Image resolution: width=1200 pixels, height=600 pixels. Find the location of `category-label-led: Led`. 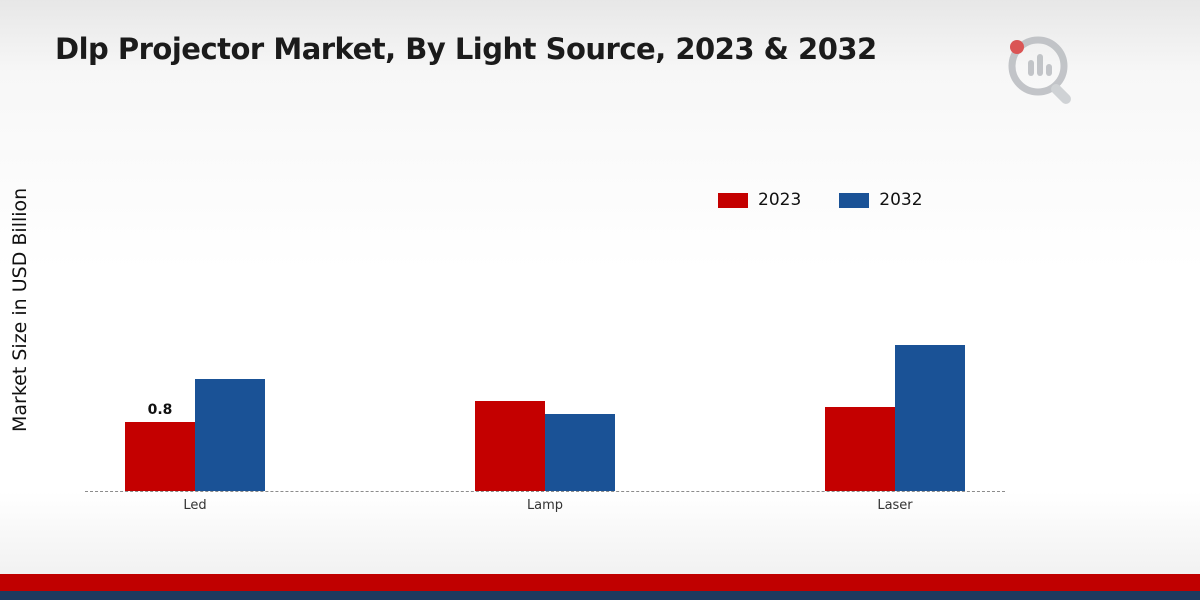

category-label-led: Led is located at coordinates (195, 505).